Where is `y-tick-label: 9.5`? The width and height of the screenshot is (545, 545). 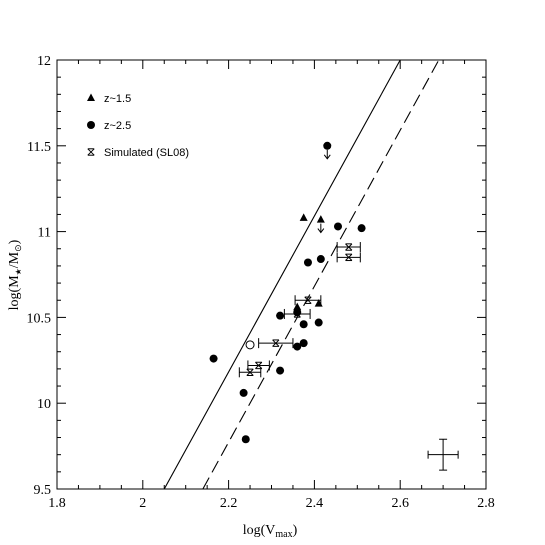 y-tick-label: 9.5 is located at coordinates (43, 490).